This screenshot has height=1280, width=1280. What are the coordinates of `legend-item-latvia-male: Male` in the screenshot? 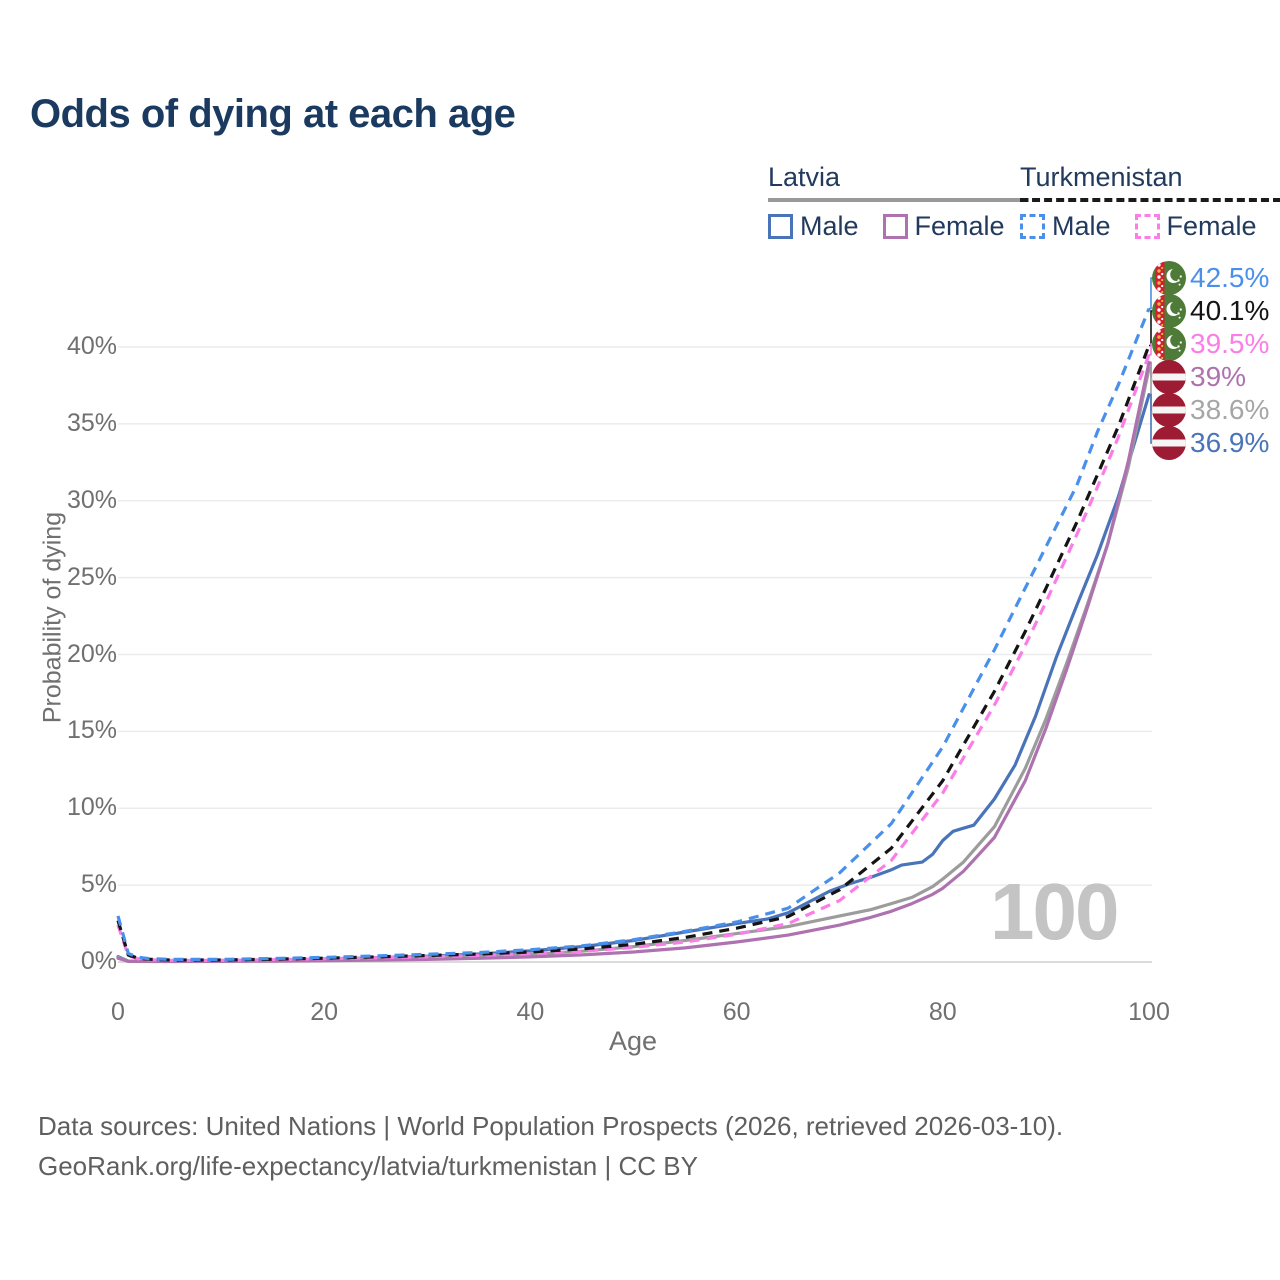 It's located at (813, 226).